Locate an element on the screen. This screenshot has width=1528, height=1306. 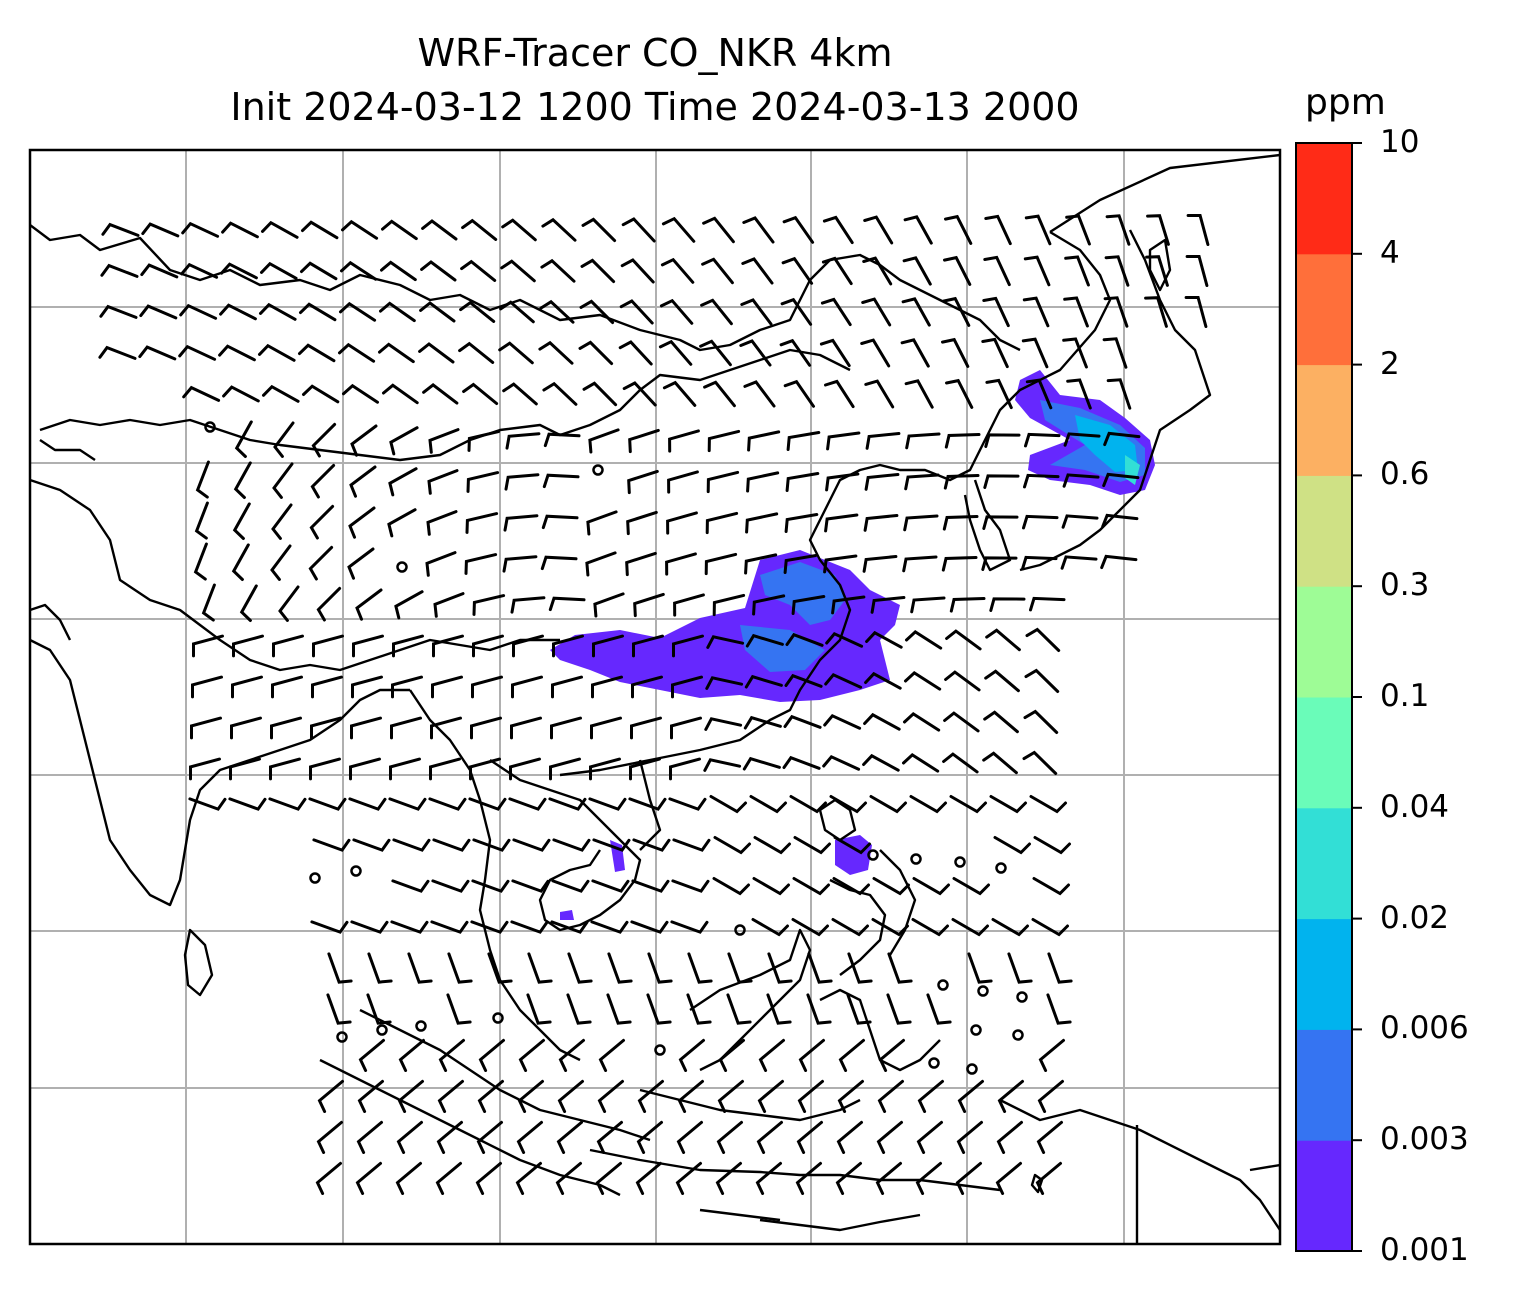
colorbar-segment is located at coordinates (1324, 199).